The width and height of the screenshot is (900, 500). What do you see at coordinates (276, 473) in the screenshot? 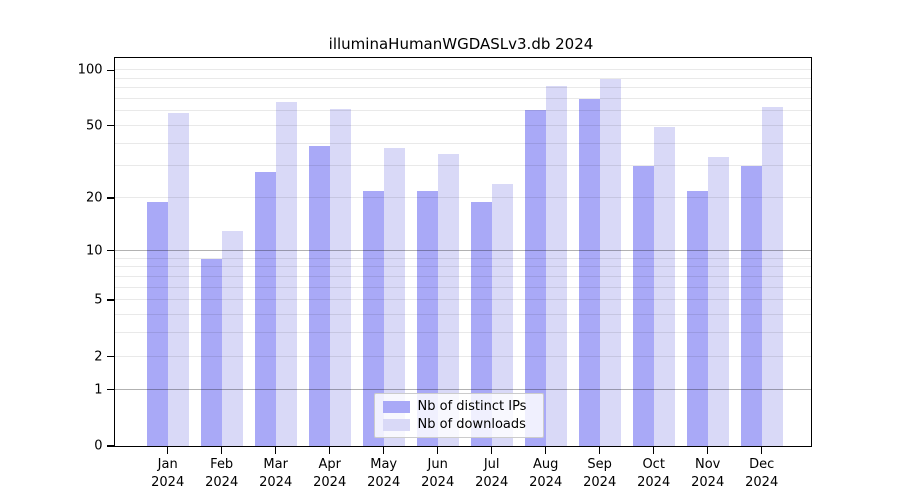
I see `x-tick-label-mar: Mar 2024` at bounding box center [276, 473].